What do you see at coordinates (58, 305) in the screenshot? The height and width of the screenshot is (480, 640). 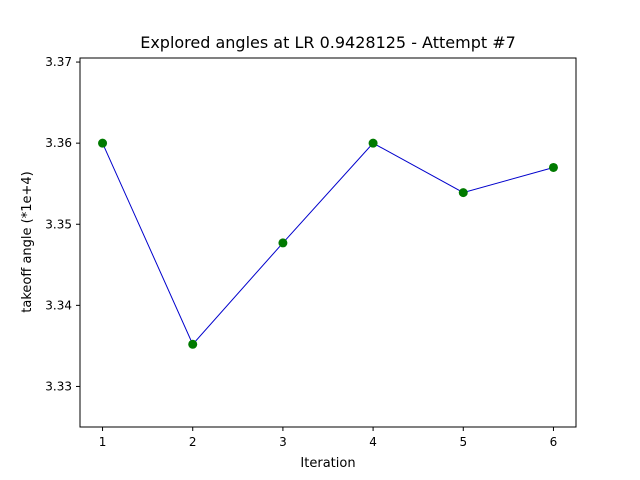 I see `y-tick-label: 3.34` at bounding box center [58, 305].